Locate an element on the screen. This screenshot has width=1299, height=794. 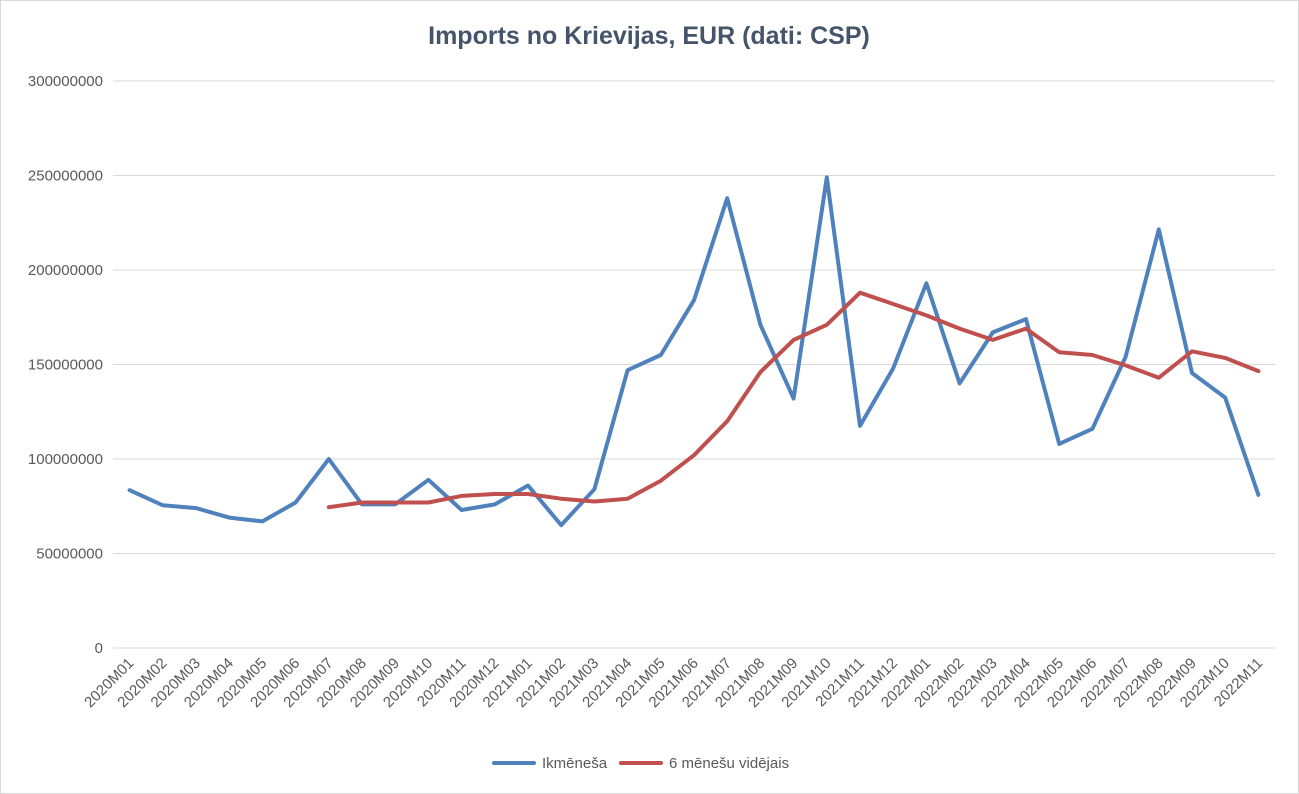
y-tick-label: 150000000 is located at coordinates (65, 365).